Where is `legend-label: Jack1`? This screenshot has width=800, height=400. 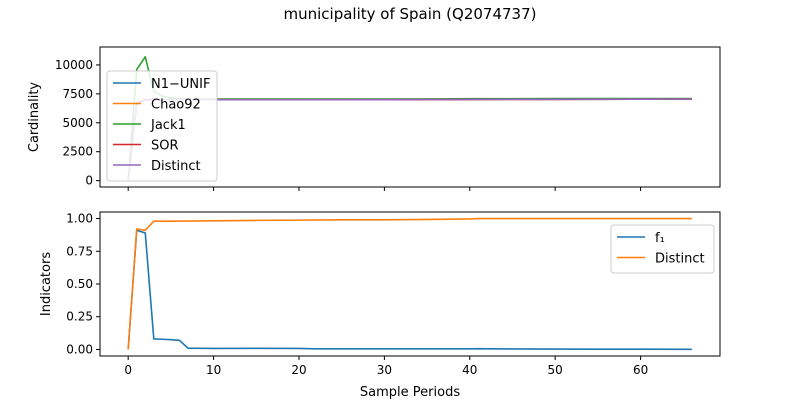 legend-label: Jack1 is located at coordinates (168, 125).